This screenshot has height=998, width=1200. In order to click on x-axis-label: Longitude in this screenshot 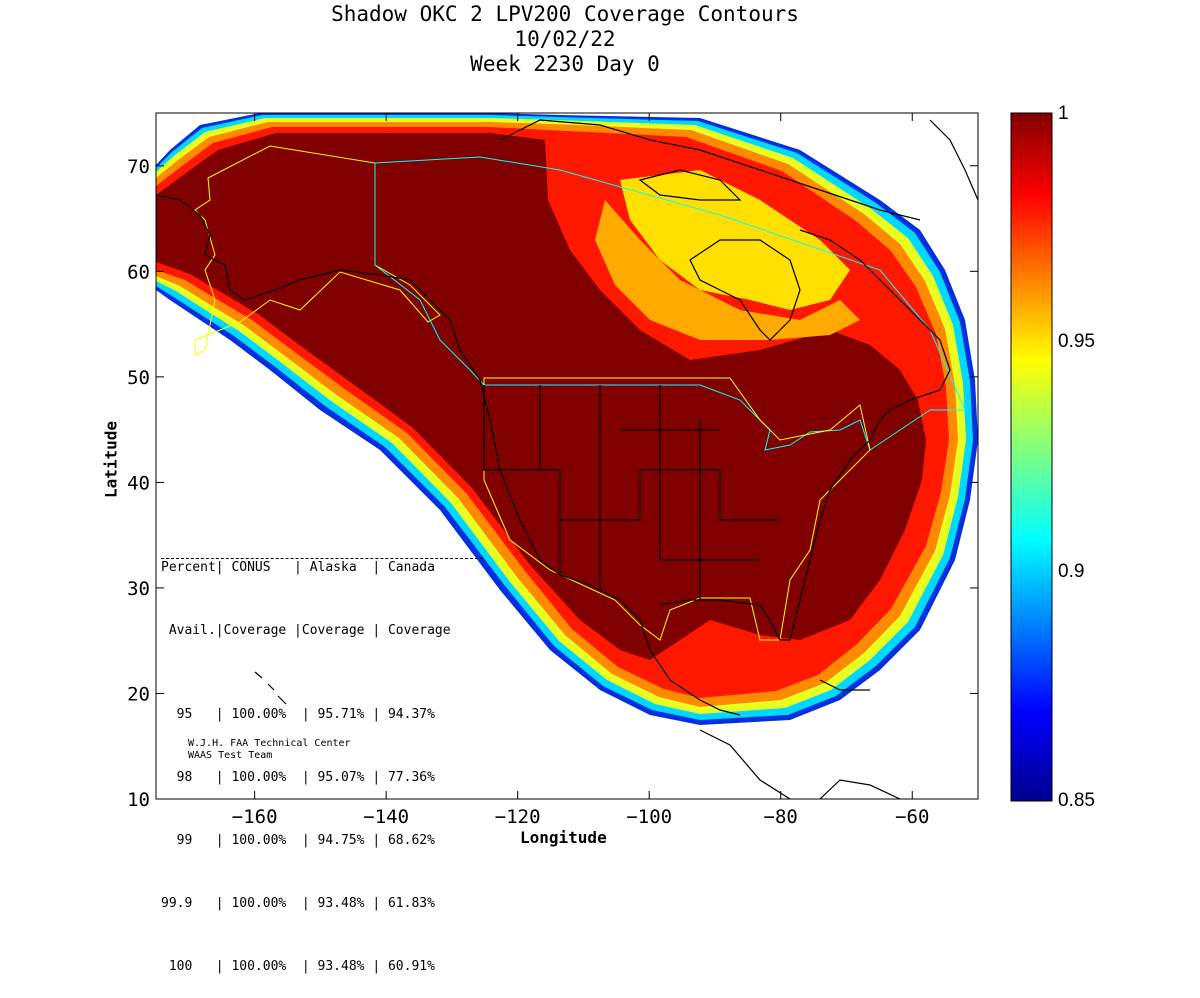, I will do `click(563, 837)`.